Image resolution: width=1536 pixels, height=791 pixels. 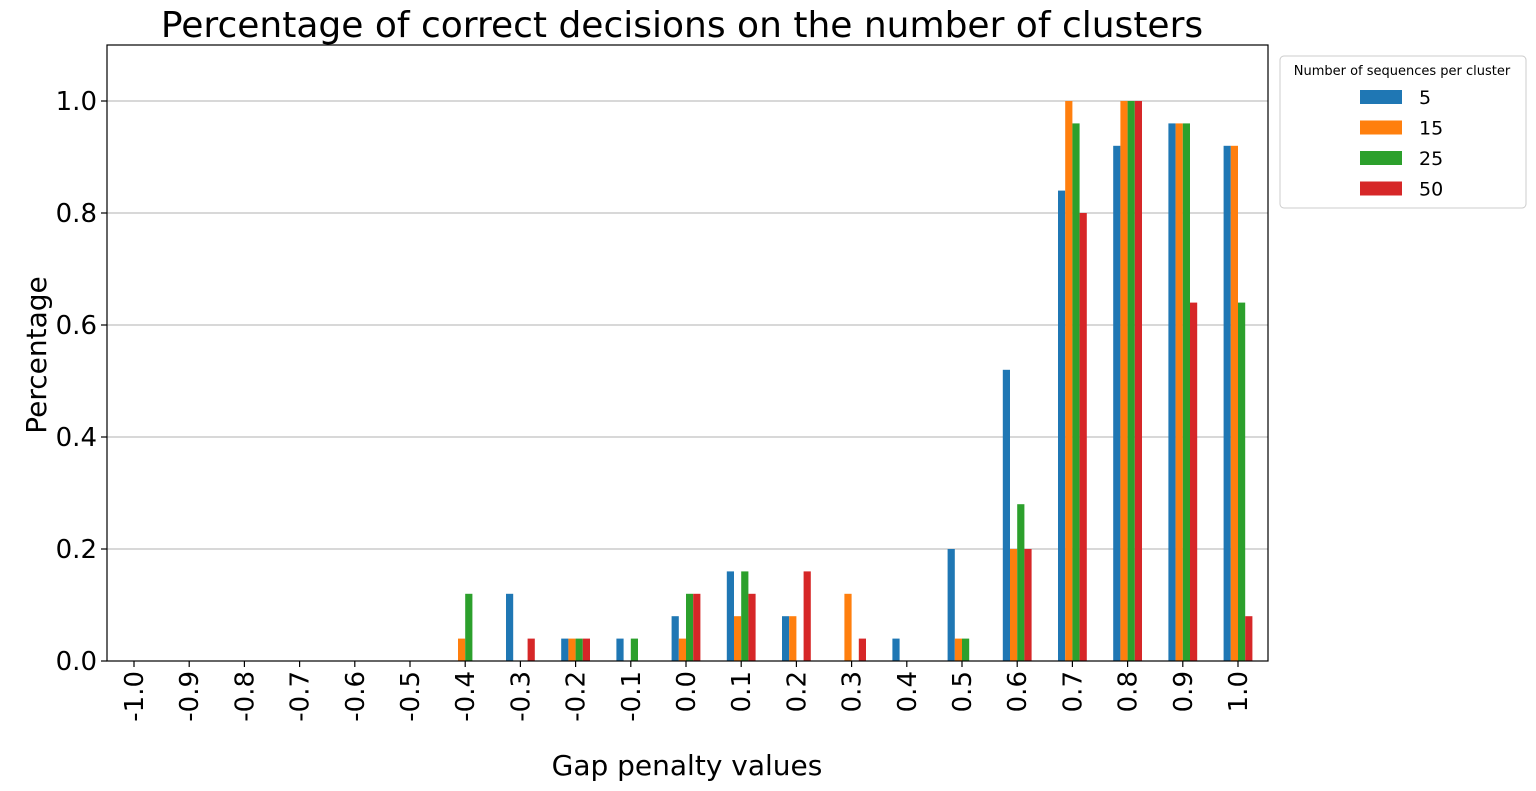 I want to click on bar-series-15-0.5, so click(x=958, y=649).